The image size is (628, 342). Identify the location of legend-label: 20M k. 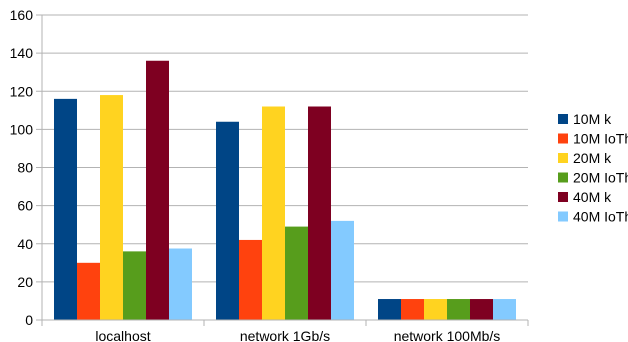
(592, 158).